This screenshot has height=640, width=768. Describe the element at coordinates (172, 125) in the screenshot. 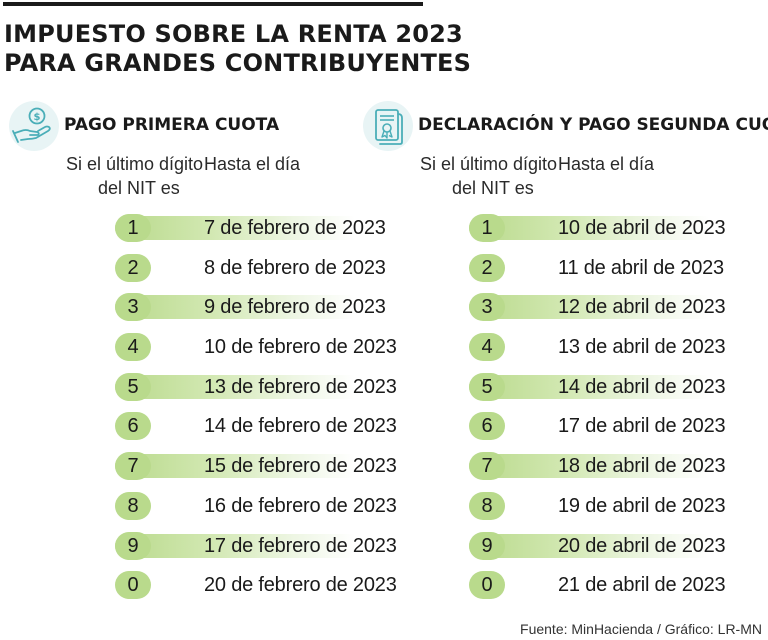

I see `section-heading: PAGO PRIMERA CUOTA` at that location.